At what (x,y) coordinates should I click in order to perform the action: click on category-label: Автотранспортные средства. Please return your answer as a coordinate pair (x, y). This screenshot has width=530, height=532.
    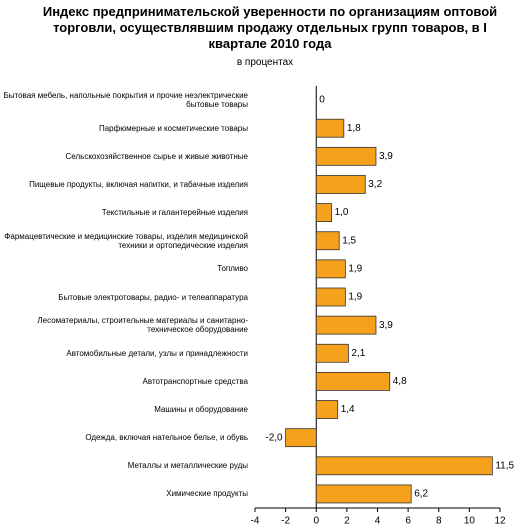
    Looking at the image, I should click on (195, 381).